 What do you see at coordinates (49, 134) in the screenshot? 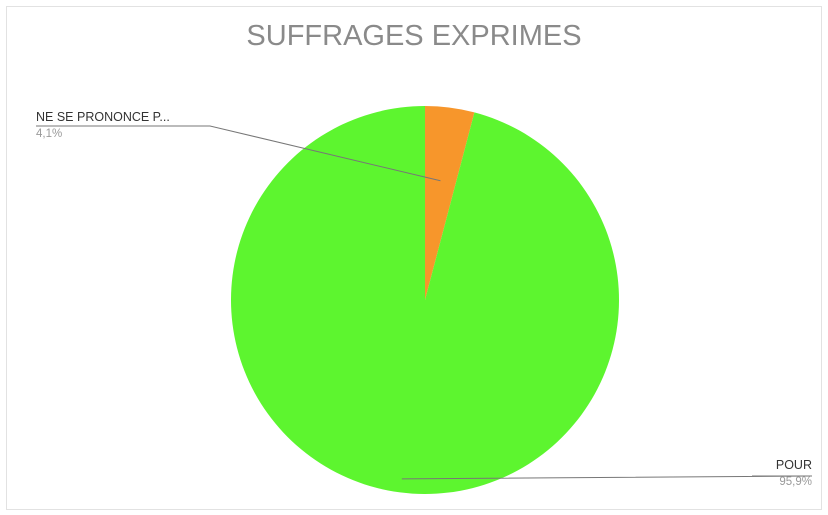
I see `slice-percent-ne-se-prononce: 4,1%` at bounding box center [49, 134].